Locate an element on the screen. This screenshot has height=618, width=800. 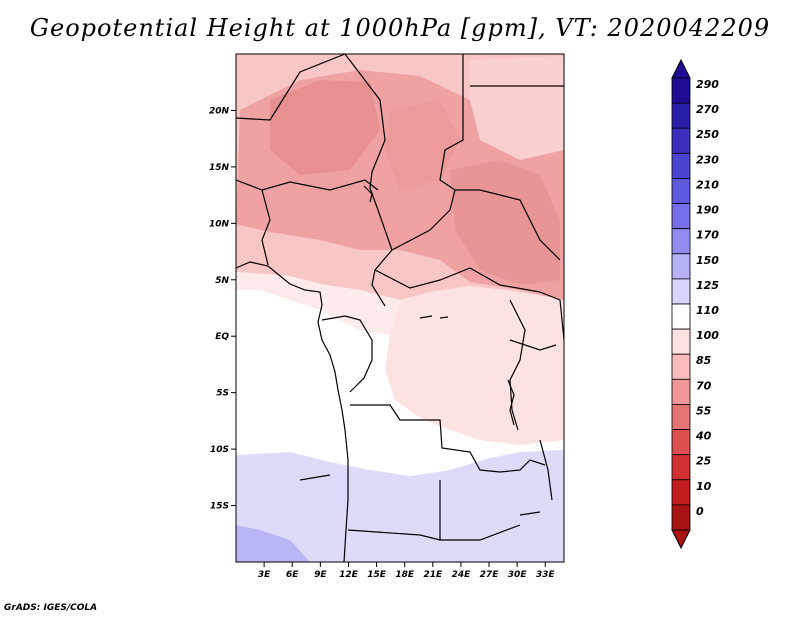
lon-tick-label: 12E is located at coordinates (349, 575).